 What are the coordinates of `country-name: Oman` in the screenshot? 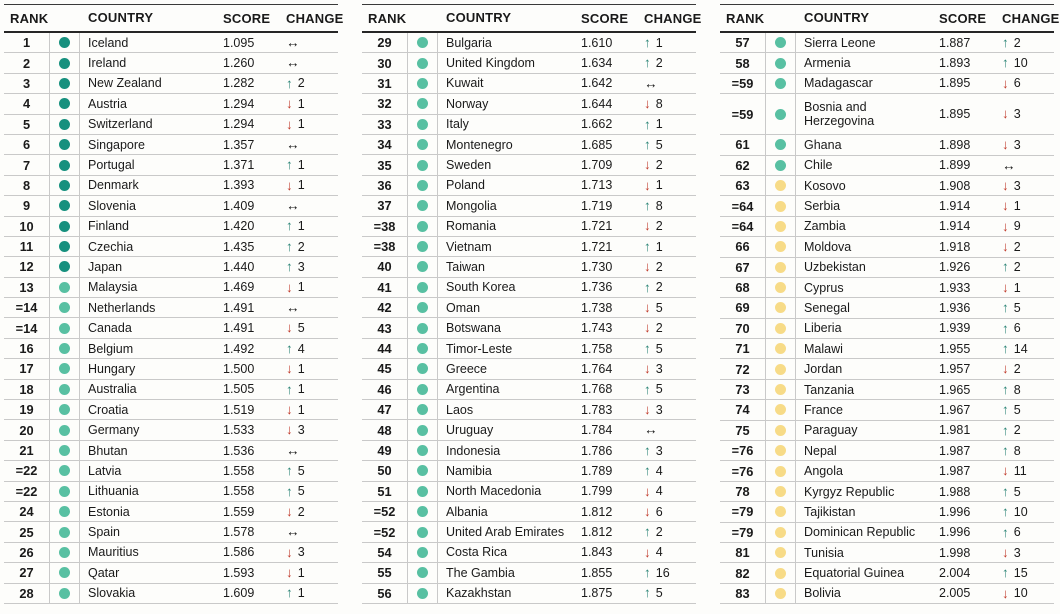 It's located at (463, 307).